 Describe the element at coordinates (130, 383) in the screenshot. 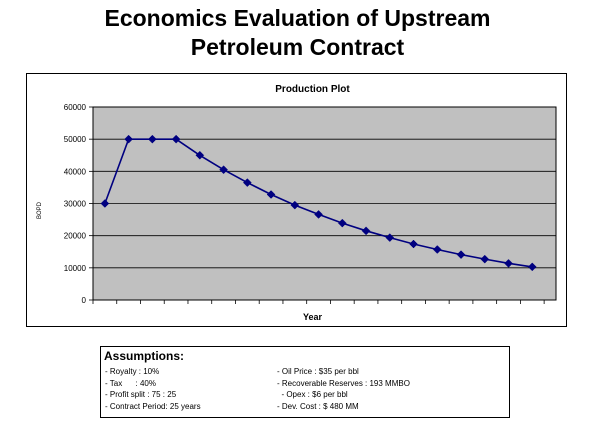

I see `assumption-tax: - Tax : 40%` at that location.